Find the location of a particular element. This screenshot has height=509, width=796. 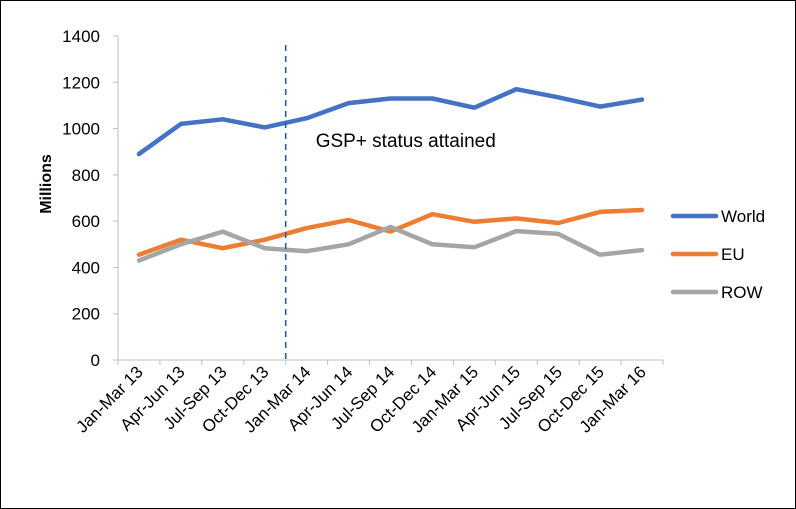

y-tick-label: 1000 is located at coordinates (81, 129).